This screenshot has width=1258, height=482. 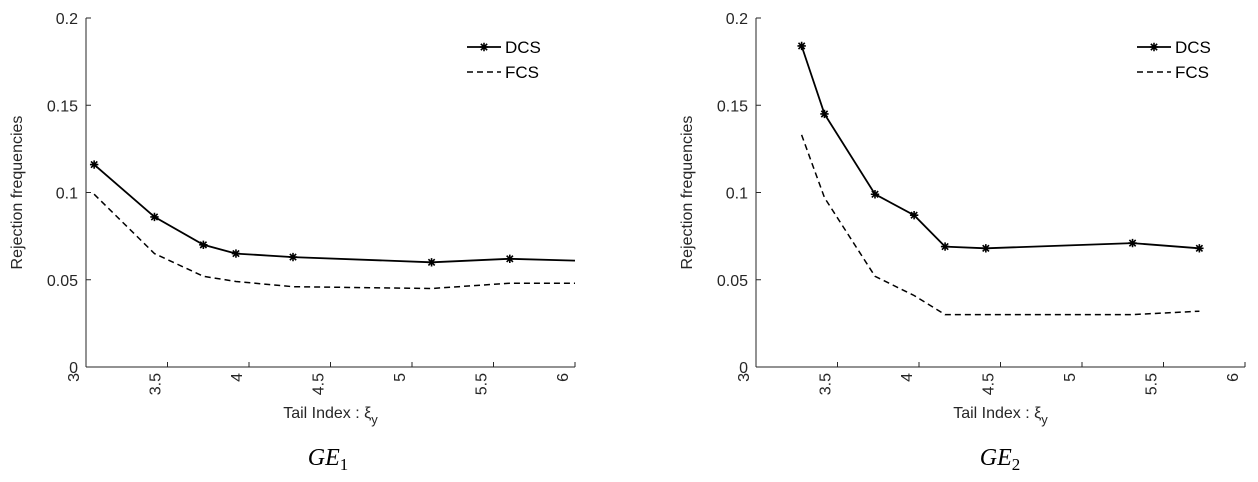 What do you see at coordinates (1000, 459) in the screenshot?
I see `panel-caption: GE2` at bounding box center [1000, 459].